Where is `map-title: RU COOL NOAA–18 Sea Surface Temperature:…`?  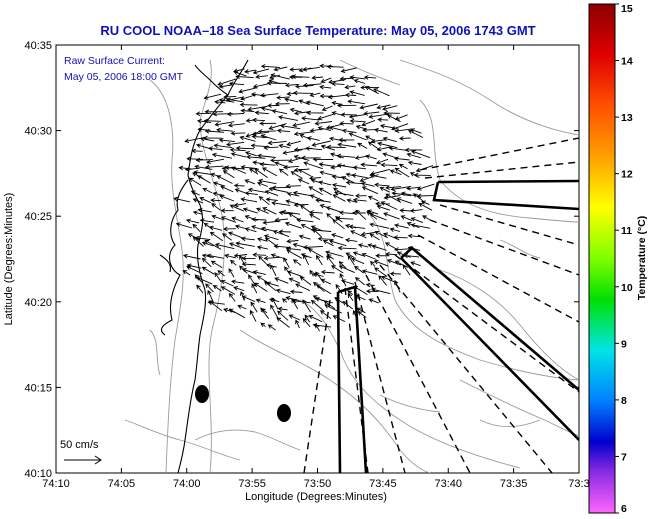 map-title: RU COOL NOAA–18 Sea Surface Temperature:… is located at coordinates (317, 30).